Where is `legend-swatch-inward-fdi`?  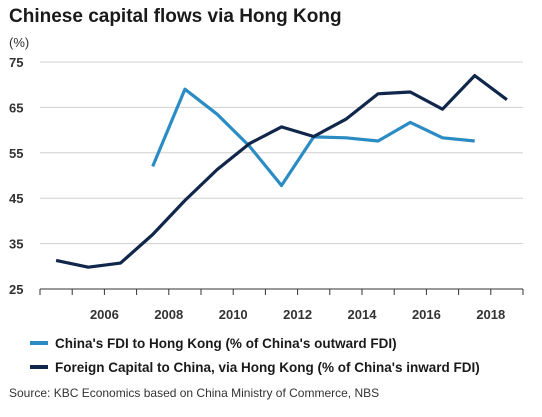
legend-swatch-inward-fdi is located at coordinates (39, 367).